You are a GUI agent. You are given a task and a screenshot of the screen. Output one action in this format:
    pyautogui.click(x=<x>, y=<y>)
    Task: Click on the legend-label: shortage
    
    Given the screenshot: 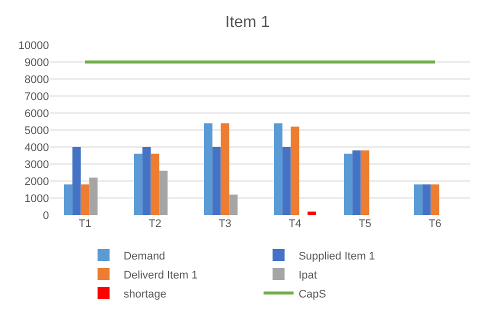 What is the action you would take?
    pyautogui.click(x=145, y=294)
    